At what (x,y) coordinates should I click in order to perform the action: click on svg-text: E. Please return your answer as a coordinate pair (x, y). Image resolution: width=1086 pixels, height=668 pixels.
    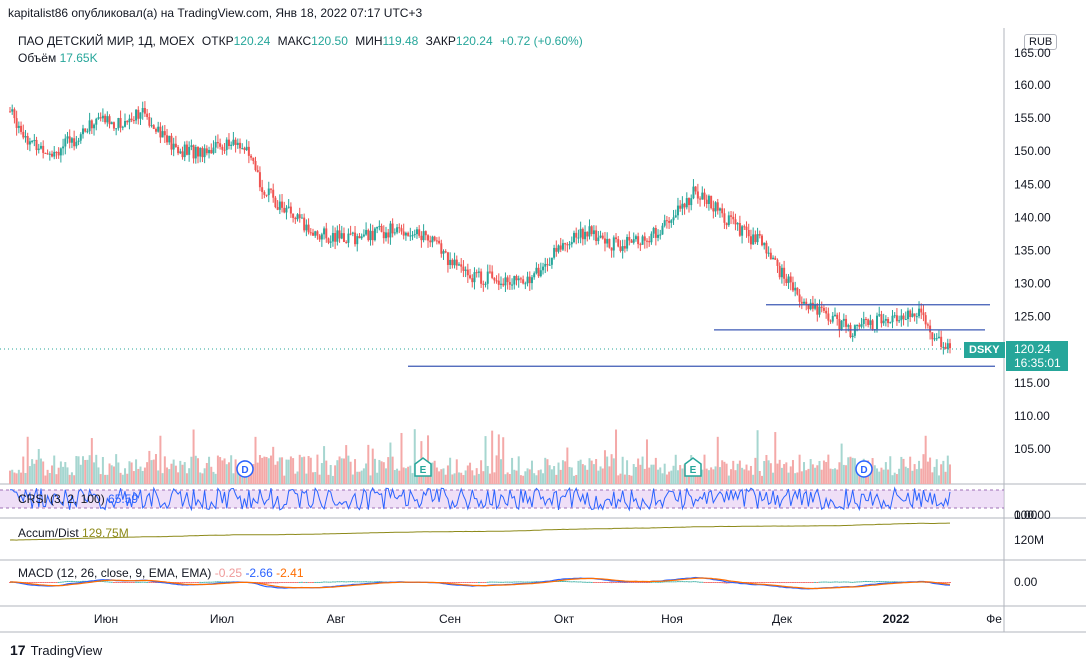
    Looking at the image, I should click on (693, 470).